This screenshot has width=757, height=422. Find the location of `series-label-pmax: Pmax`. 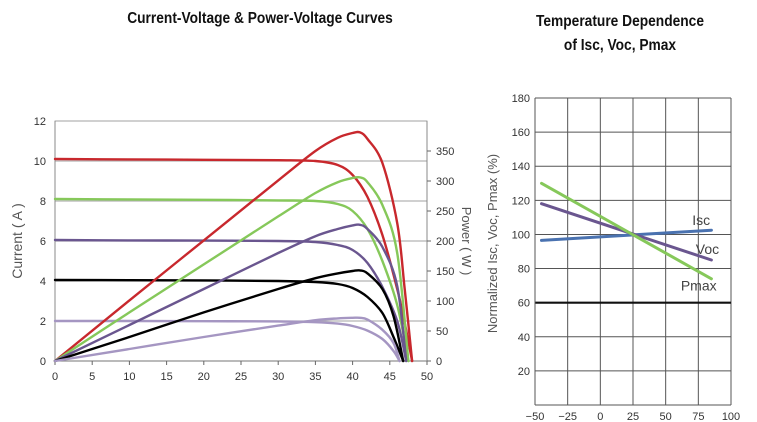

series-label-pmax: Pmax is located at coordinates (699, 286).